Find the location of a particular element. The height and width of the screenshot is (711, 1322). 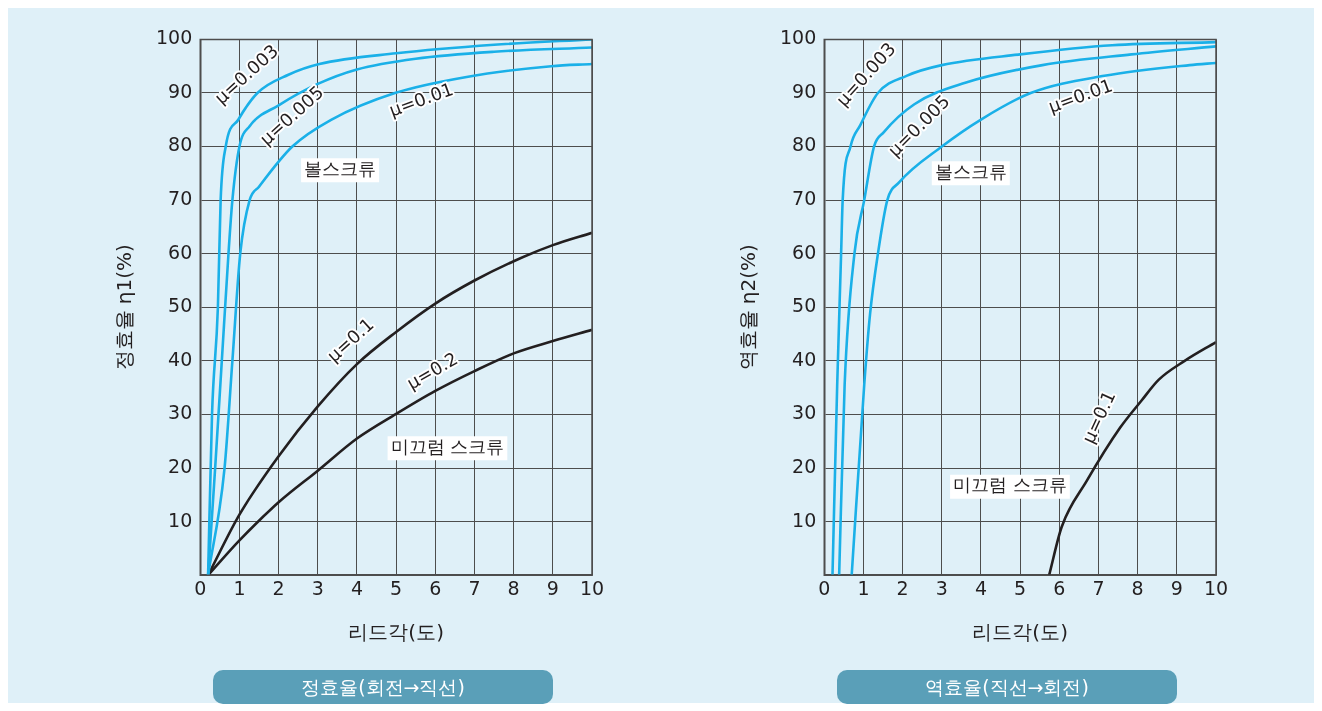

text: 역효율(직선→회전) is located at coordinates (1007, 687).